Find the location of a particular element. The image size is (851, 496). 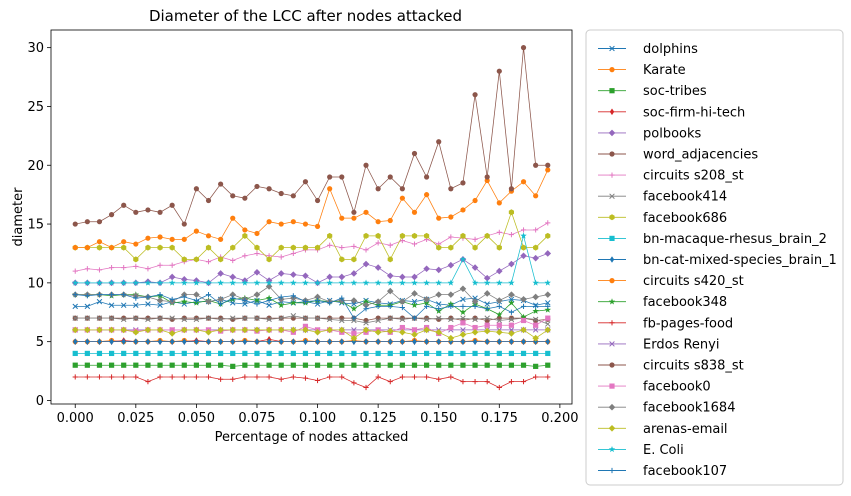

legend-label: facebook1684 is located at coordinates (689, 408).